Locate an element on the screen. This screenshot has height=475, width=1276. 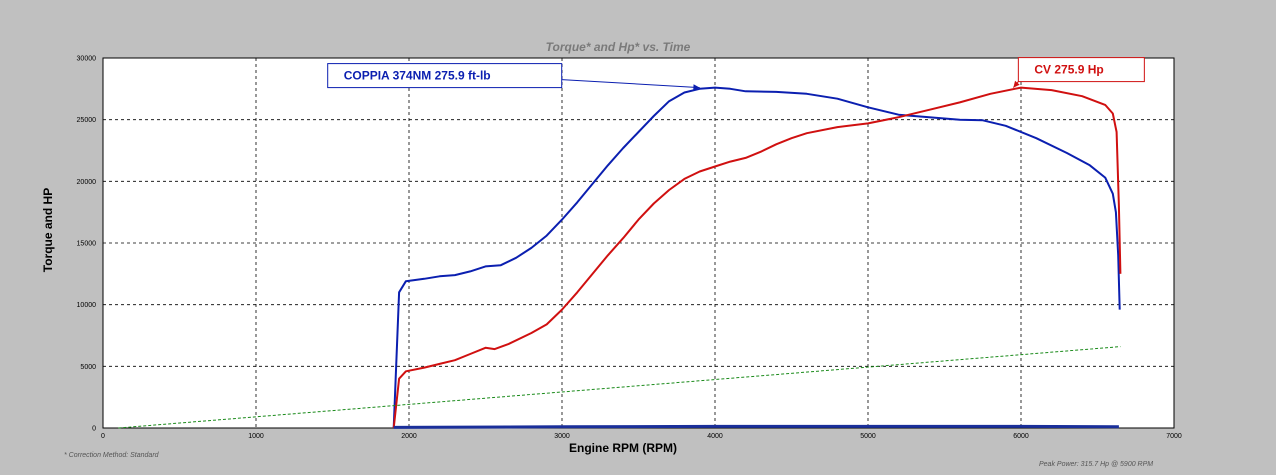
x-tick-label: 1000 is located at coordinates (256, 436).